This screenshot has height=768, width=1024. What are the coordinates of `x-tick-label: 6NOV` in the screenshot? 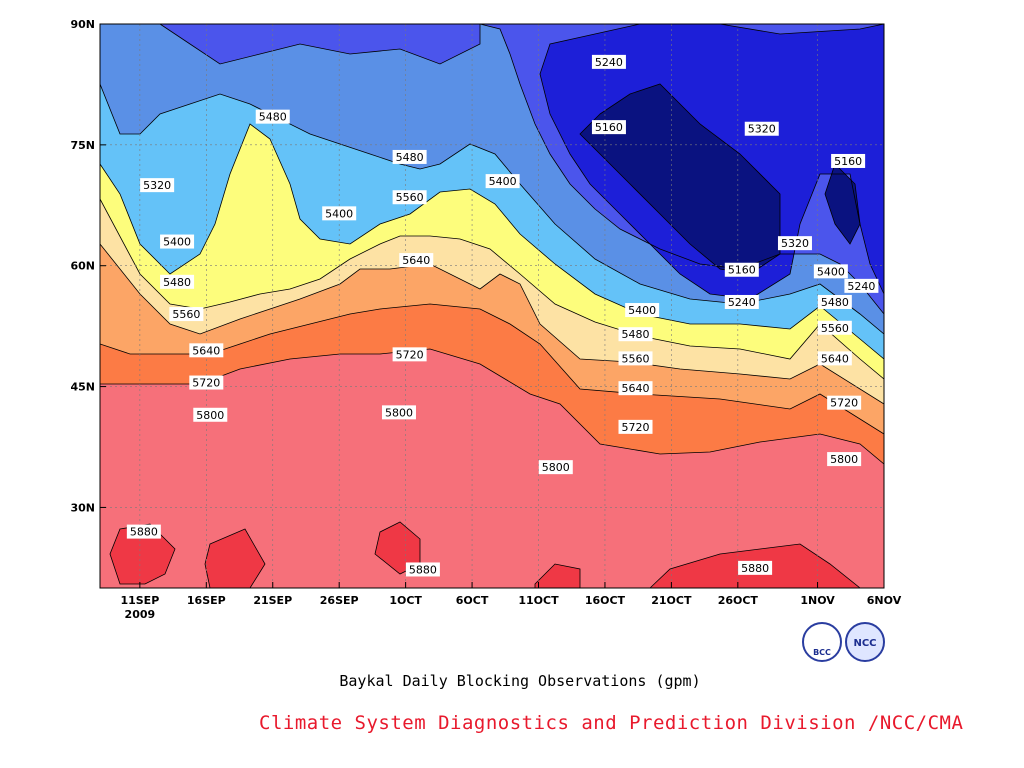 It's located at (884, 600).